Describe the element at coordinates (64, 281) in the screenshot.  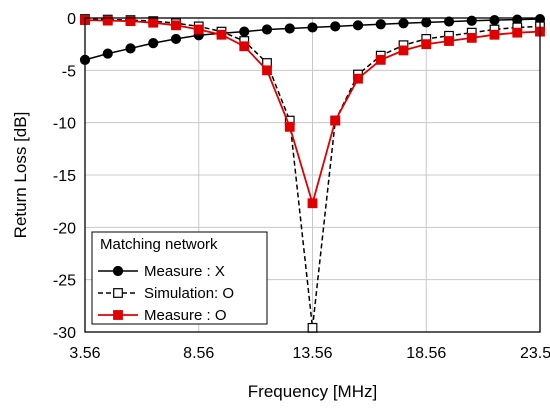
I see `y-tick-label: -25` at that location.